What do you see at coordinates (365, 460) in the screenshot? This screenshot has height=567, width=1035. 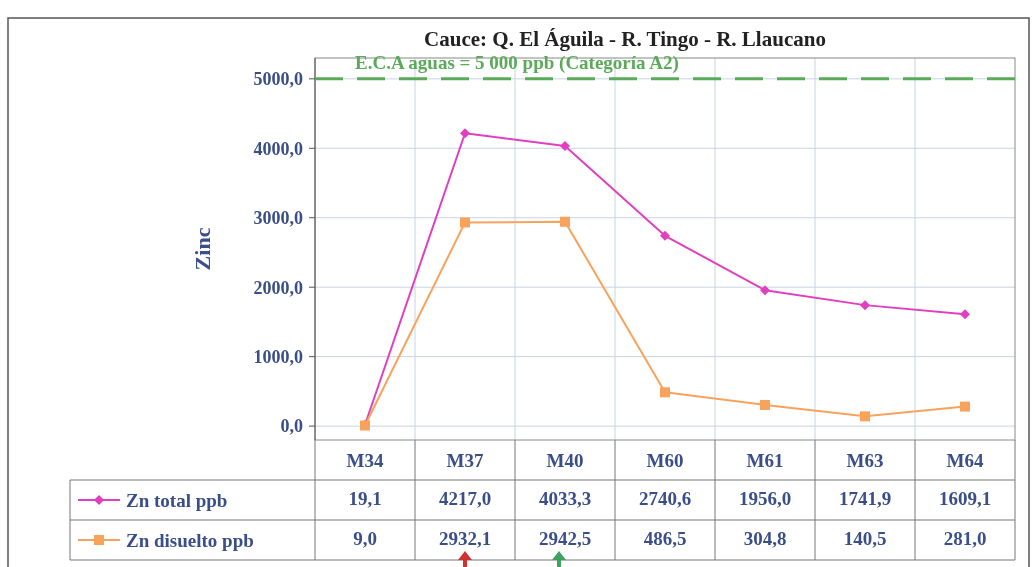 I see `x-tick-label: M34` at bounding box center [365, 460].